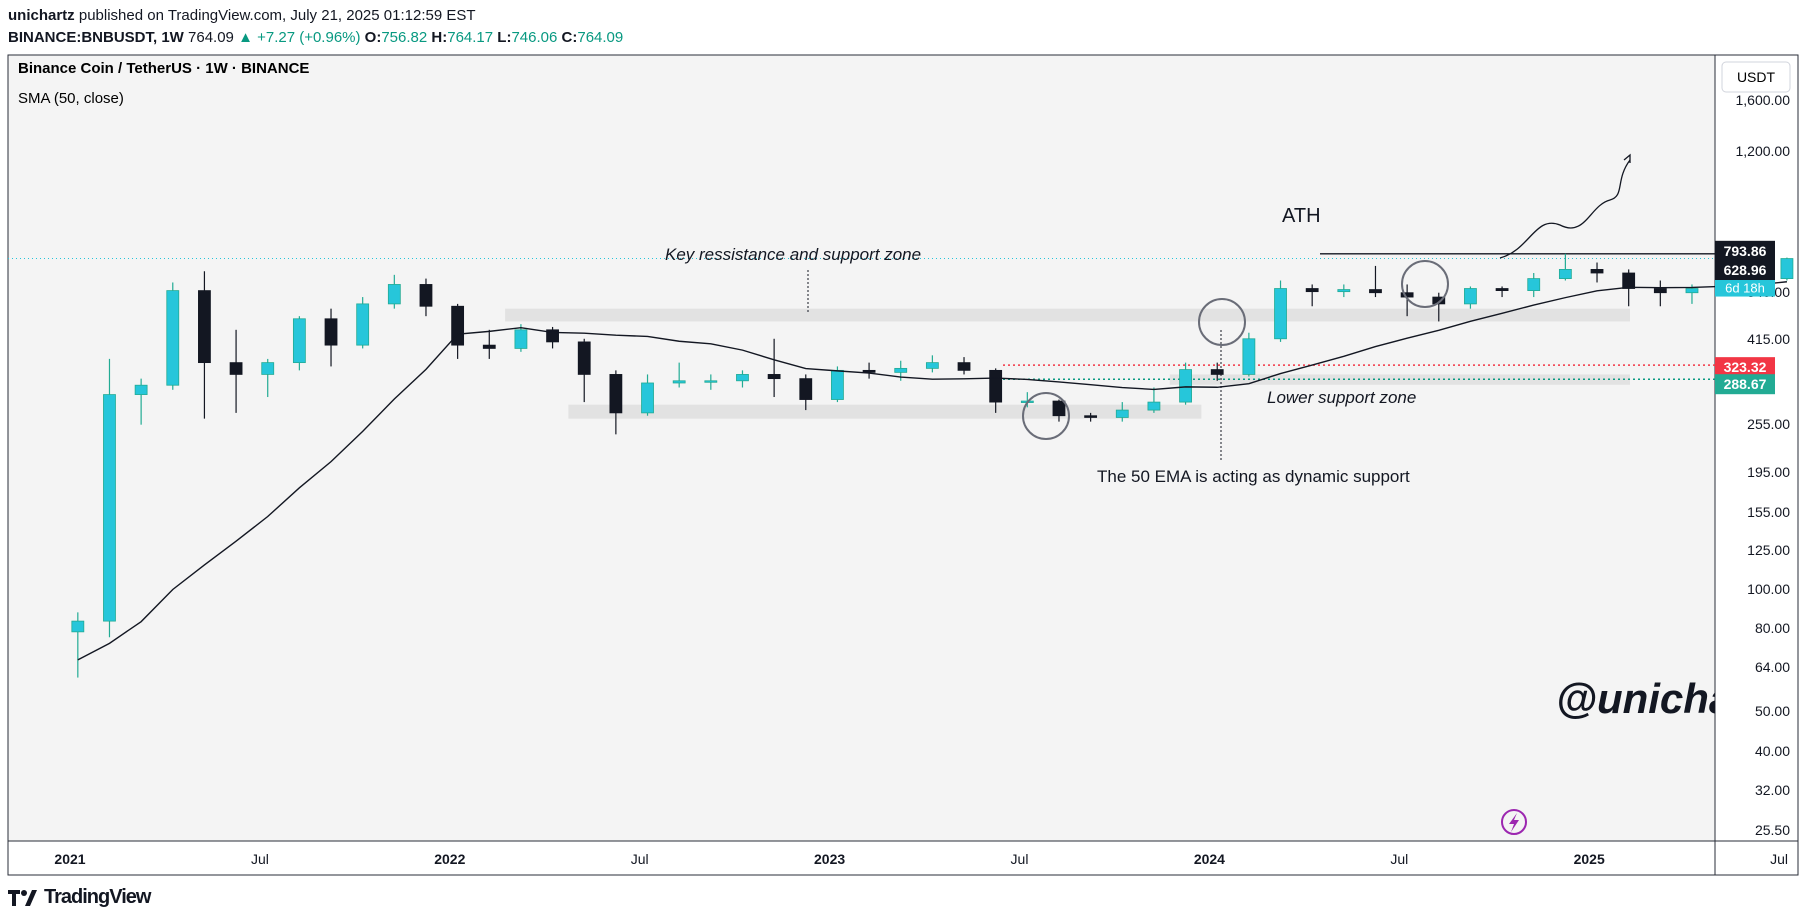 This screenshot has width=1806, height=922. Describe the element at coordinates (1565, 209) in the screenshot. I see `projection-path` at that location.